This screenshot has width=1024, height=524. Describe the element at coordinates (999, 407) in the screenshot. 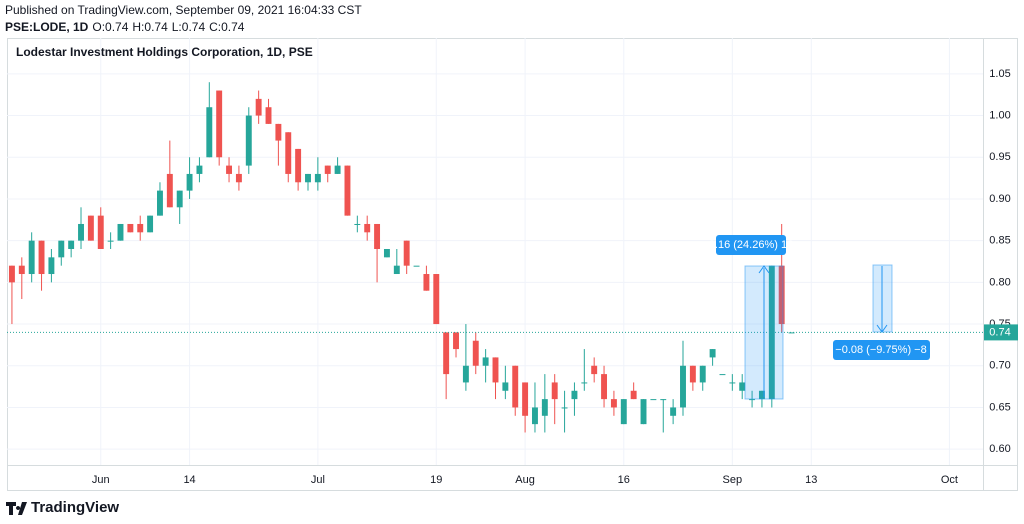

I see `y-tick-label: 0.65` at that location.